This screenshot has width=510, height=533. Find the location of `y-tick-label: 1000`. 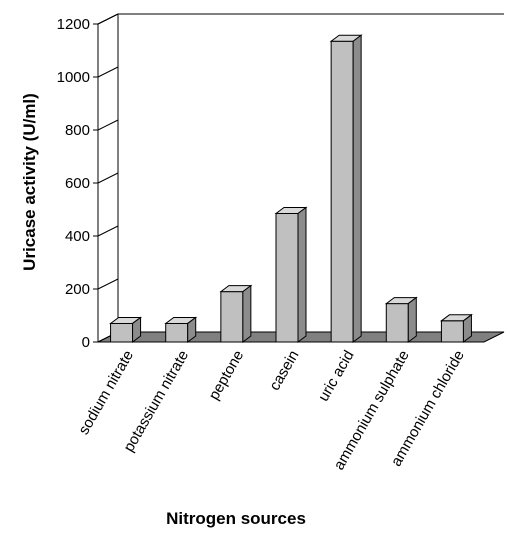

y-tick-label: 1000 is located at coordinates (73, 77).